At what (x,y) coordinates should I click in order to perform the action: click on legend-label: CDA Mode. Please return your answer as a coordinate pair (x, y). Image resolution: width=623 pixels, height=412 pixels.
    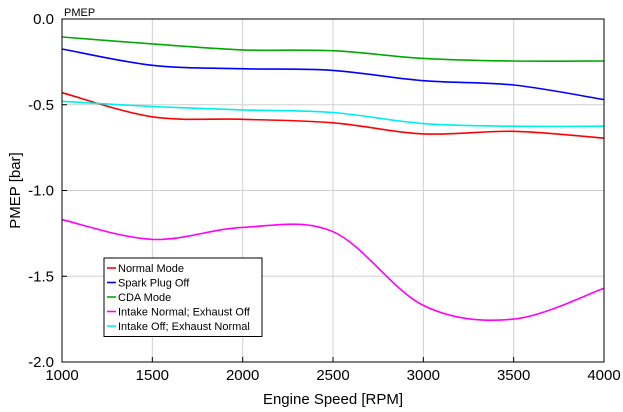
    Looking at the image, I should click on (144, 298).